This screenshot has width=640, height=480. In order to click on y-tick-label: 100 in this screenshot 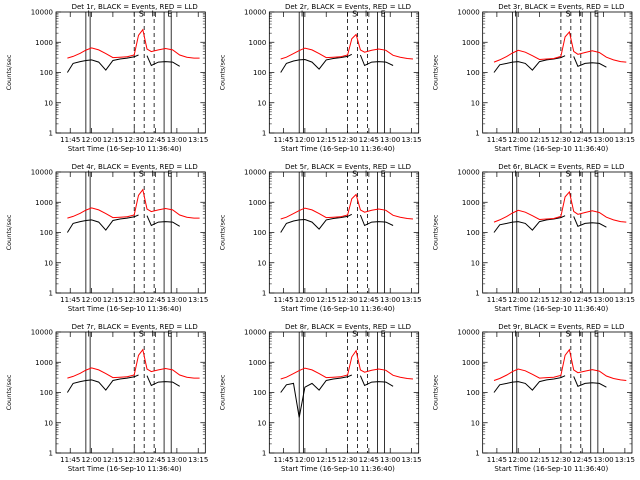, I will do `click(259, 393)`.